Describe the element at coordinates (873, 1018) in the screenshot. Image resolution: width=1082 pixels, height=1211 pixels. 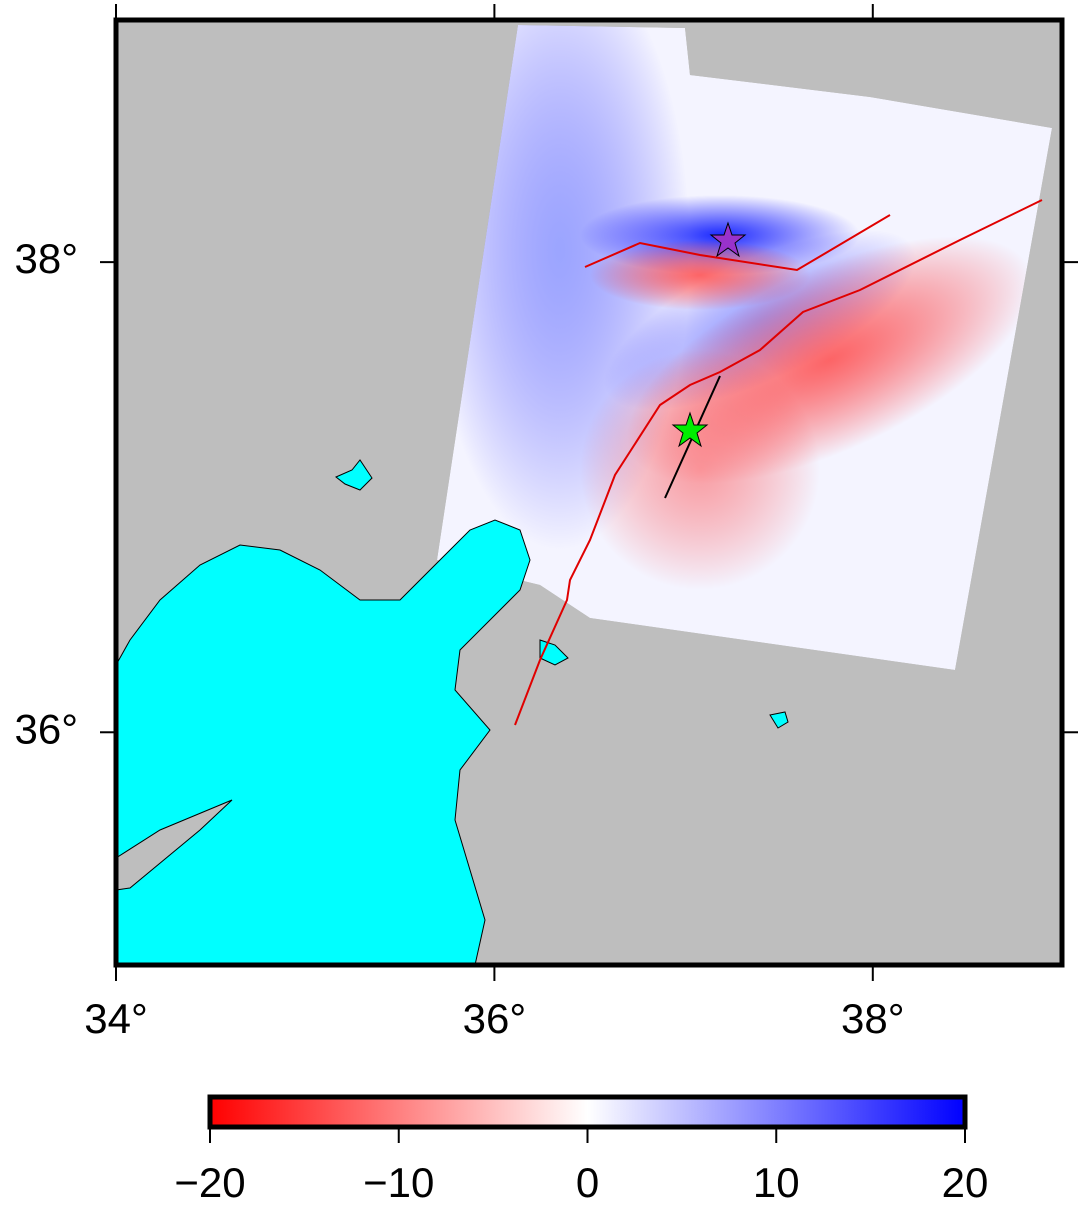
I see `x-tick-label: 38°` at that location.